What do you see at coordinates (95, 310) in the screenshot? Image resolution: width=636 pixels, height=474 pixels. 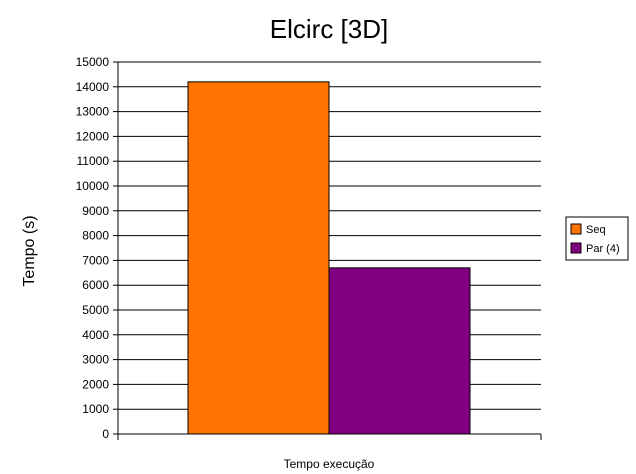 I see `y-tick-label: 5000` at bounding box center [95, 310].